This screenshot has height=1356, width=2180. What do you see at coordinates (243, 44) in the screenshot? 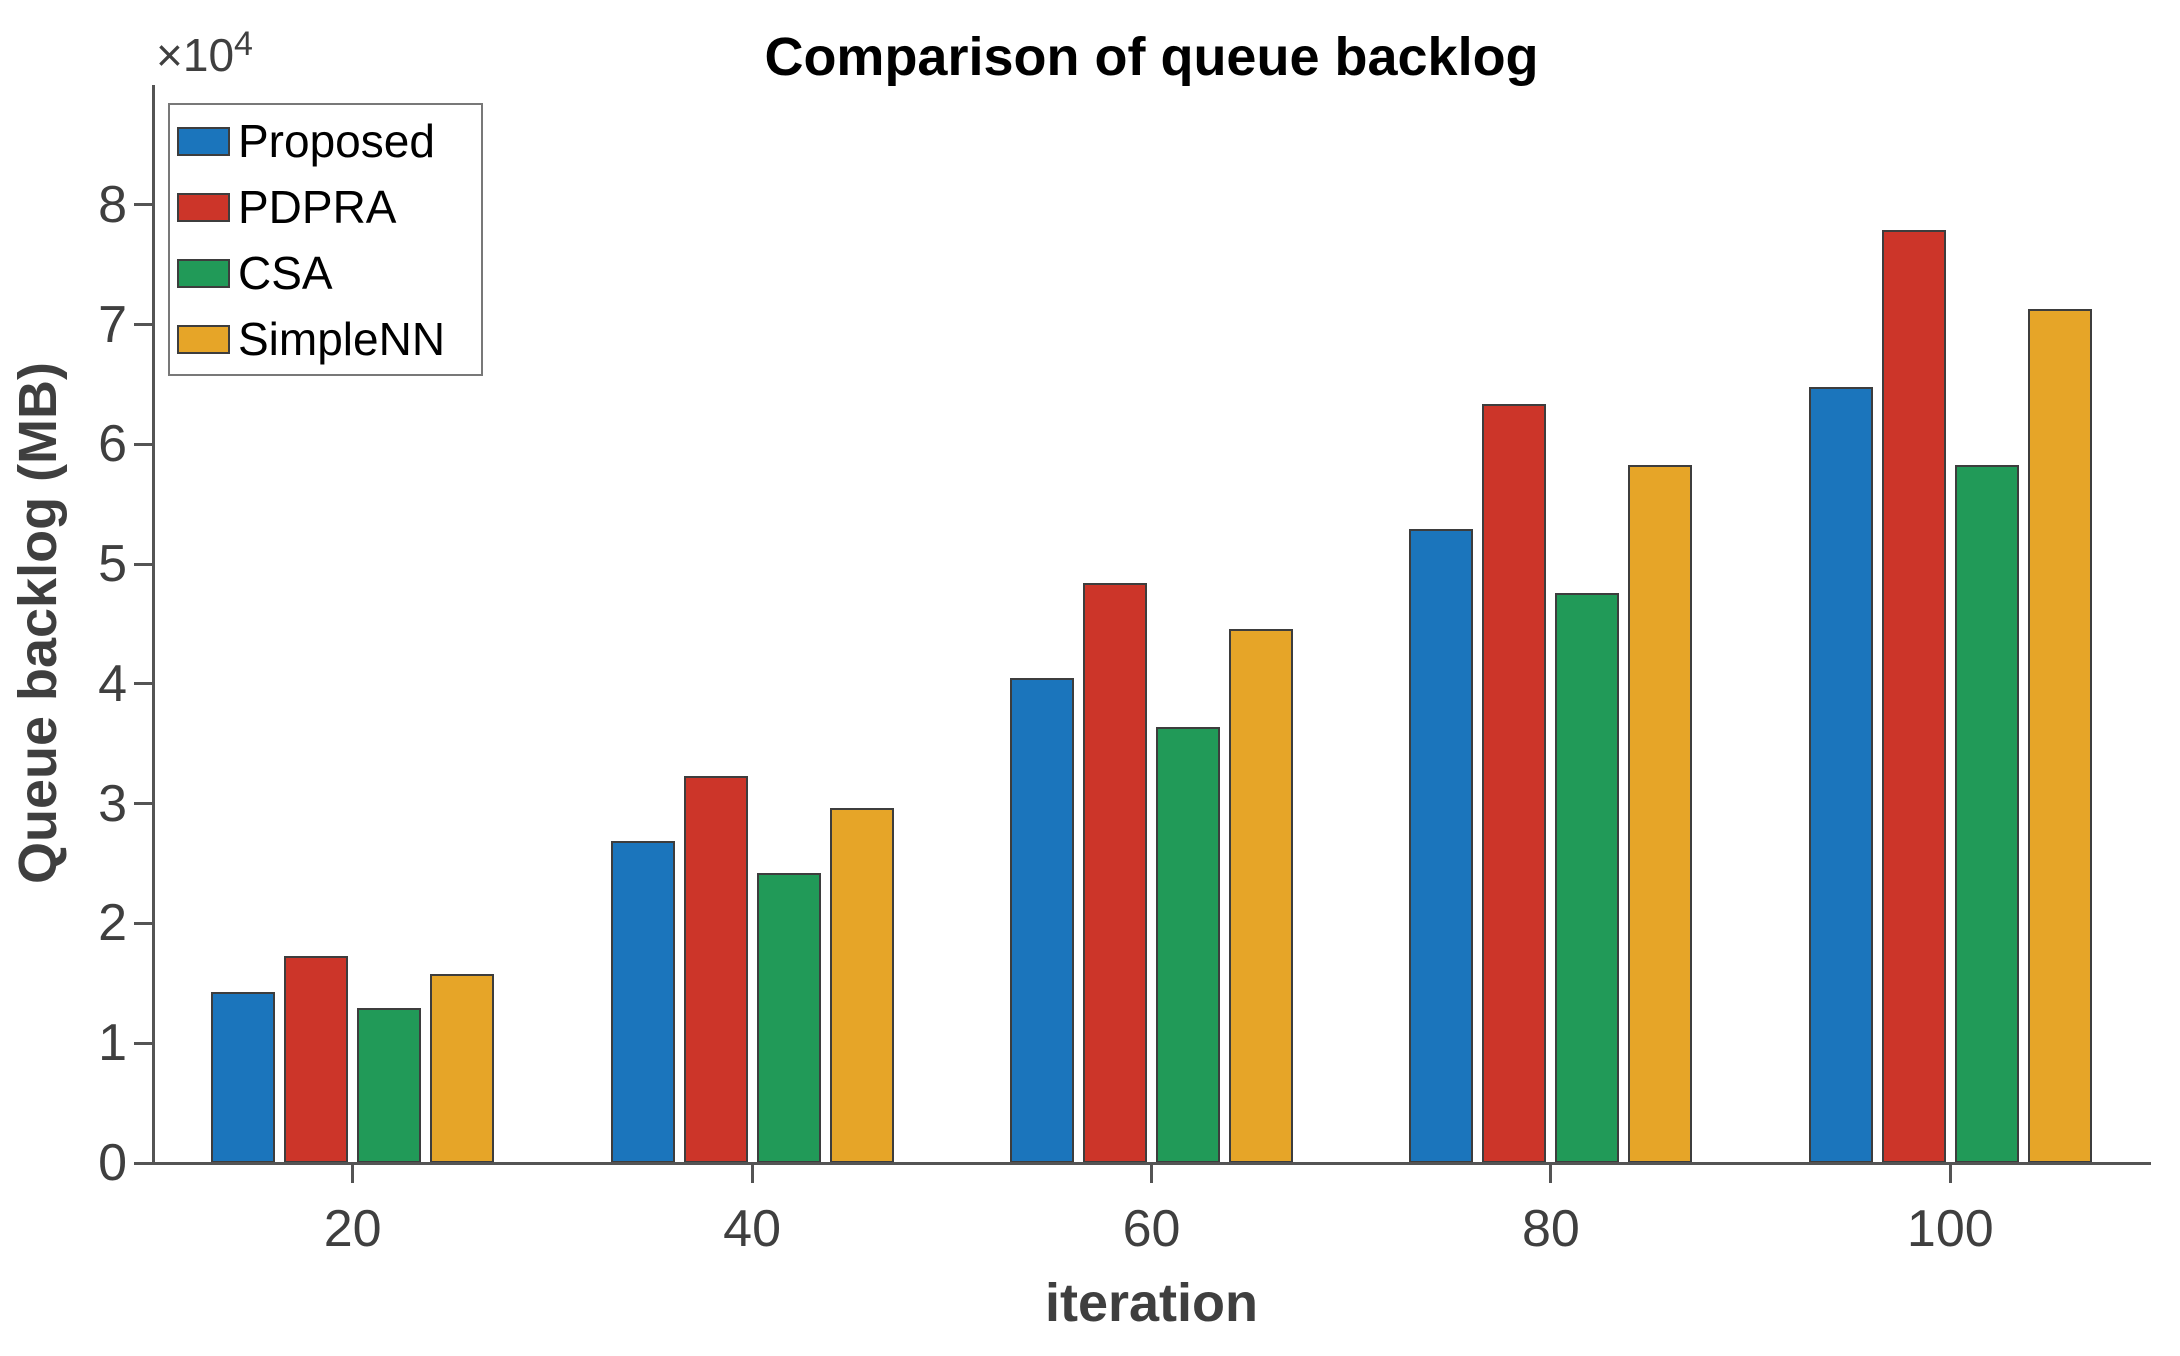
I see `y-axis-offset-exponent: 4` at bounding box center [243, 44].